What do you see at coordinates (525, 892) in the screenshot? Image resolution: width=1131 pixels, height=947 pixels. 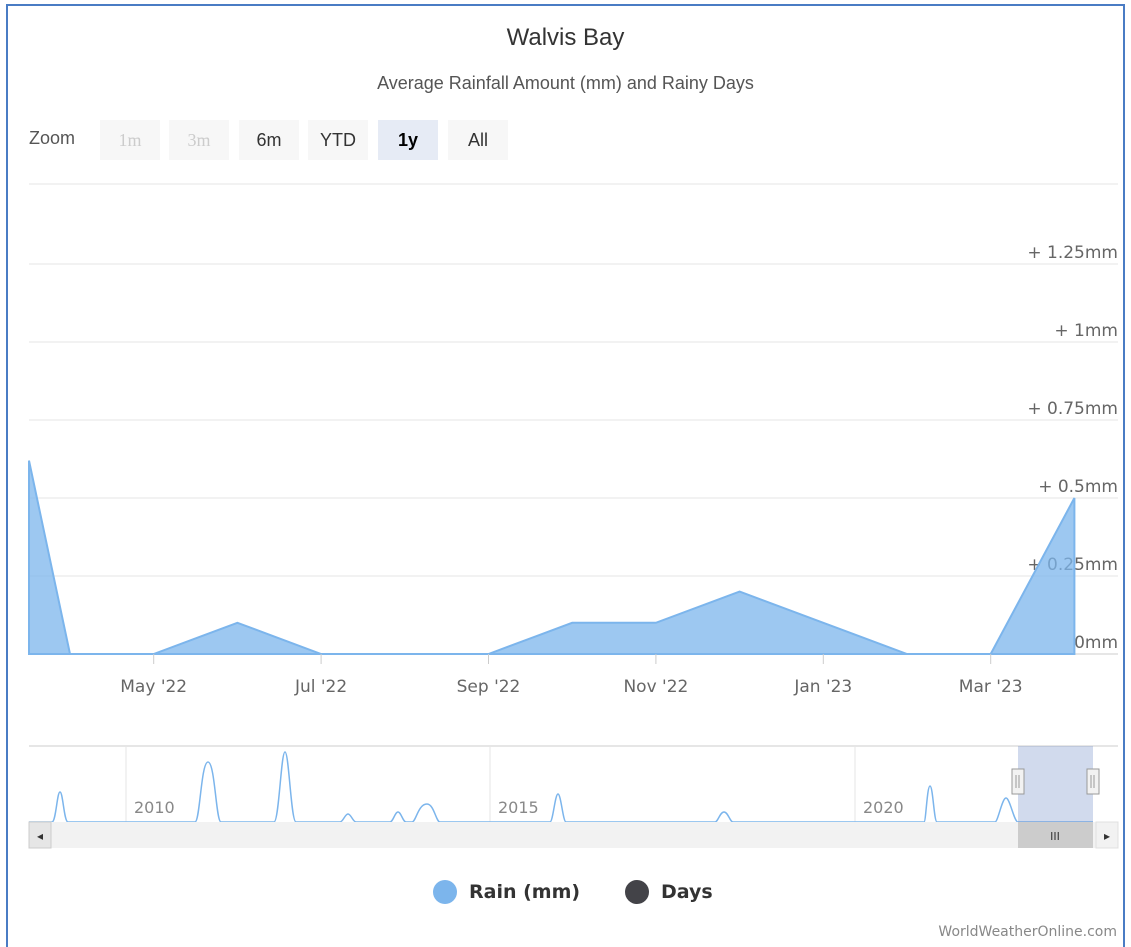 I see `legend-rain-label: Rain (mm)` at bounding box center [525, 892].